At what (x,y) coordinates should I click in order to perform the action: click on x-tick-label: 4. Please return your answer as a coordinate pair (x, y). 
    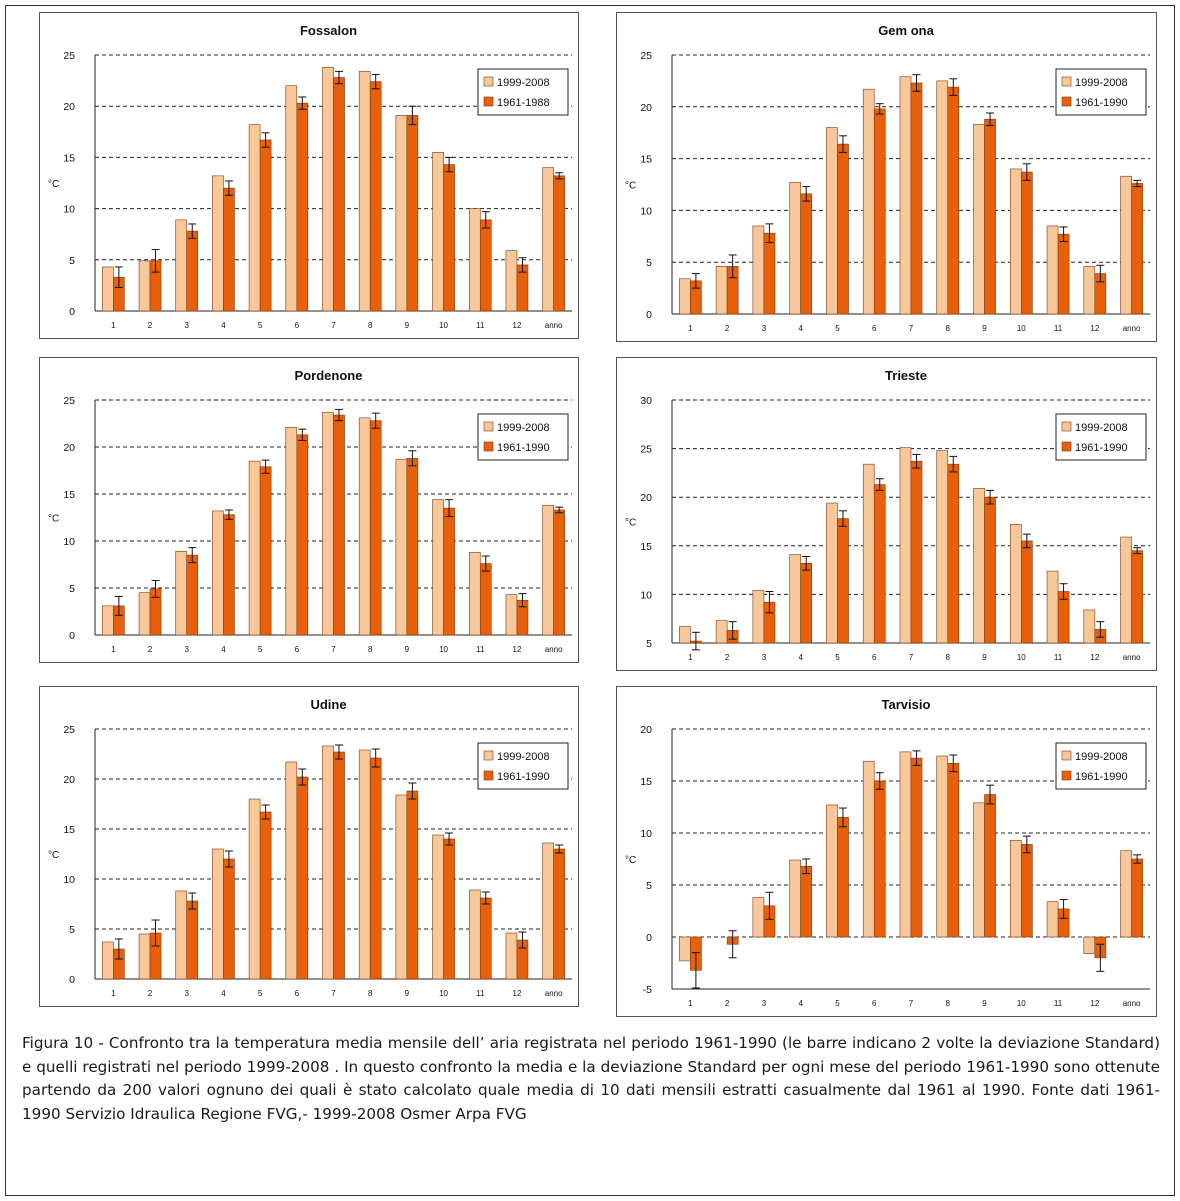
    Looking at the image, I should click on (800, 328).